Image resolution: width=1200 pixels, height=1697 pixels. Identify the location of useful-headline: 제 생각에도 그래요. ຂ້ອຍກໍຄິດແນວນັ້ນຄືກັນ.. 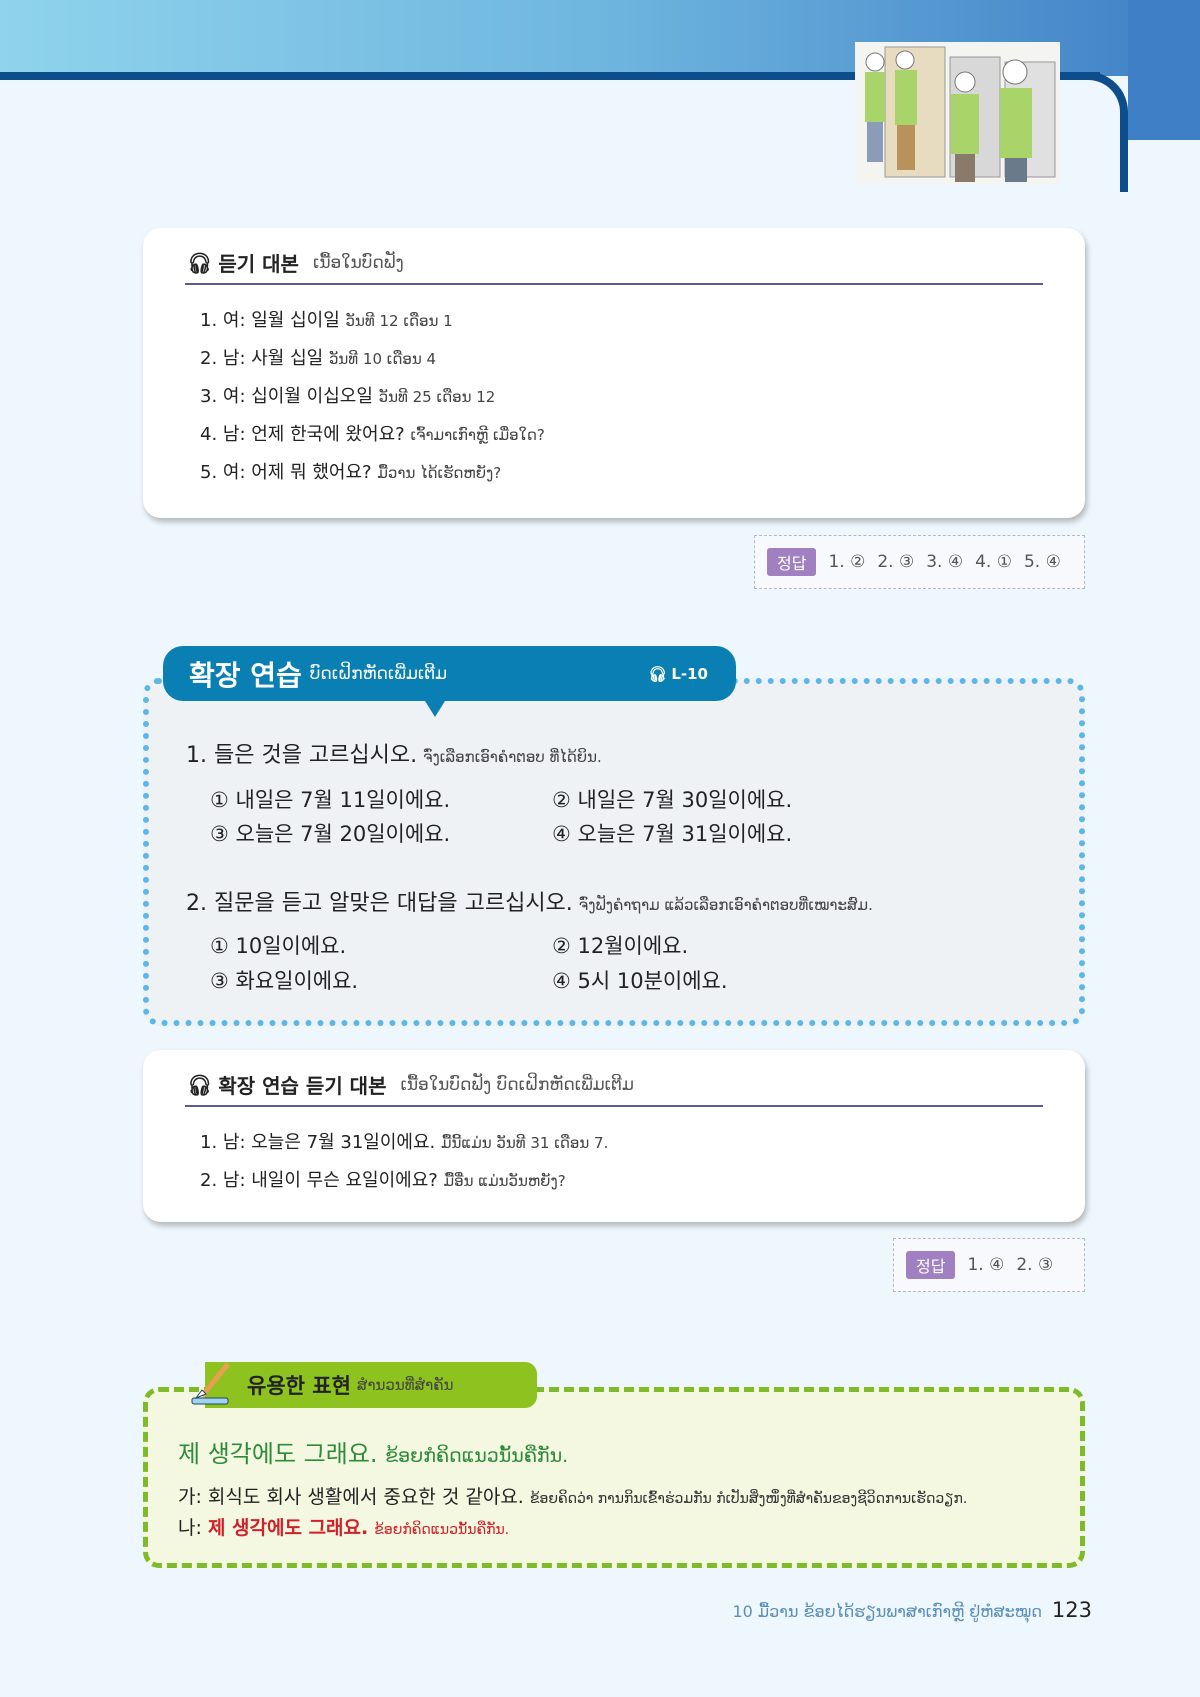
(373, 1454).